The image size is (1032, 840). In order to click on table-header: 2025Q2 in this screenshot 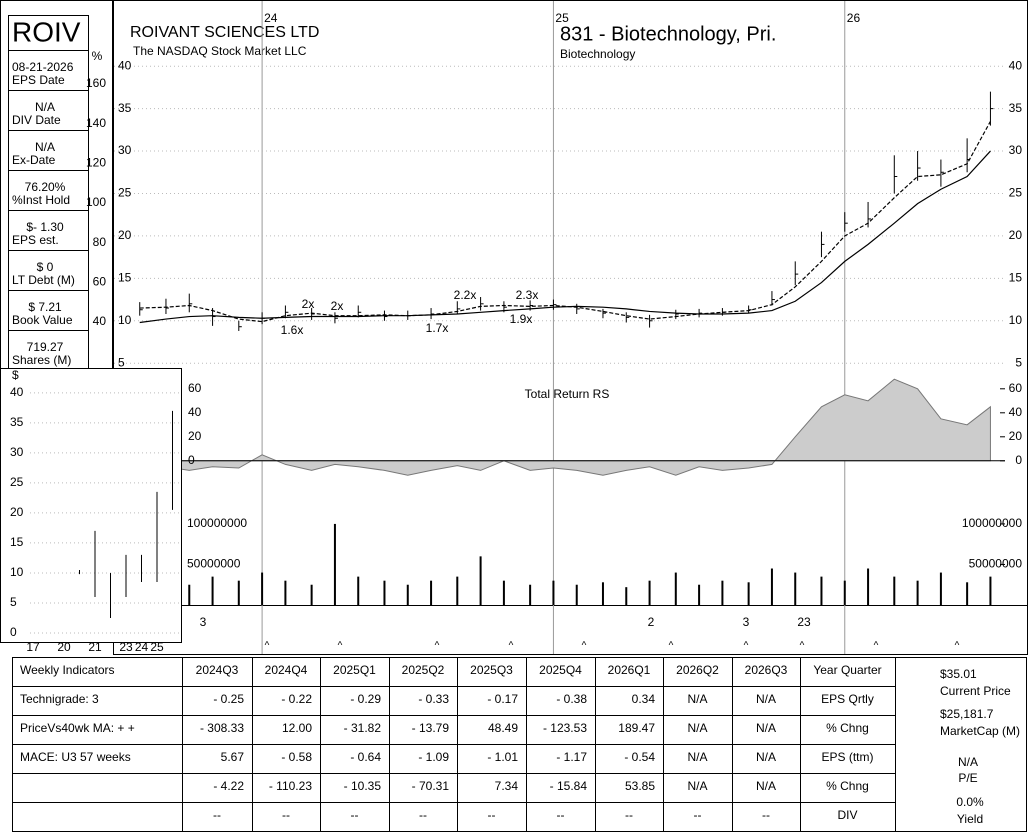, I will do `click(423, 670)`.